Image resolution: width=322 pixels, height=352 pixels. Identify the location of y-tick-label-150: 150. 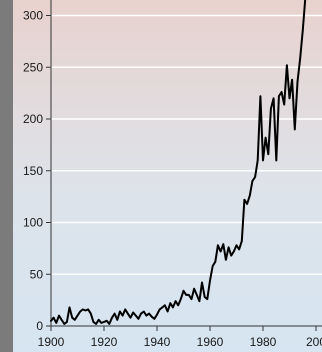
(33, 171).